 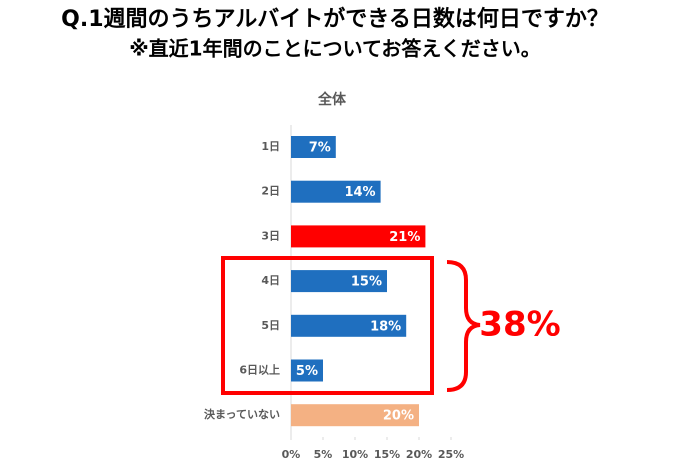 What do you see at coordinates (323, 454) in the screenshot?
I see `x-tick-label: 5%` at bounding box center [323, 454].